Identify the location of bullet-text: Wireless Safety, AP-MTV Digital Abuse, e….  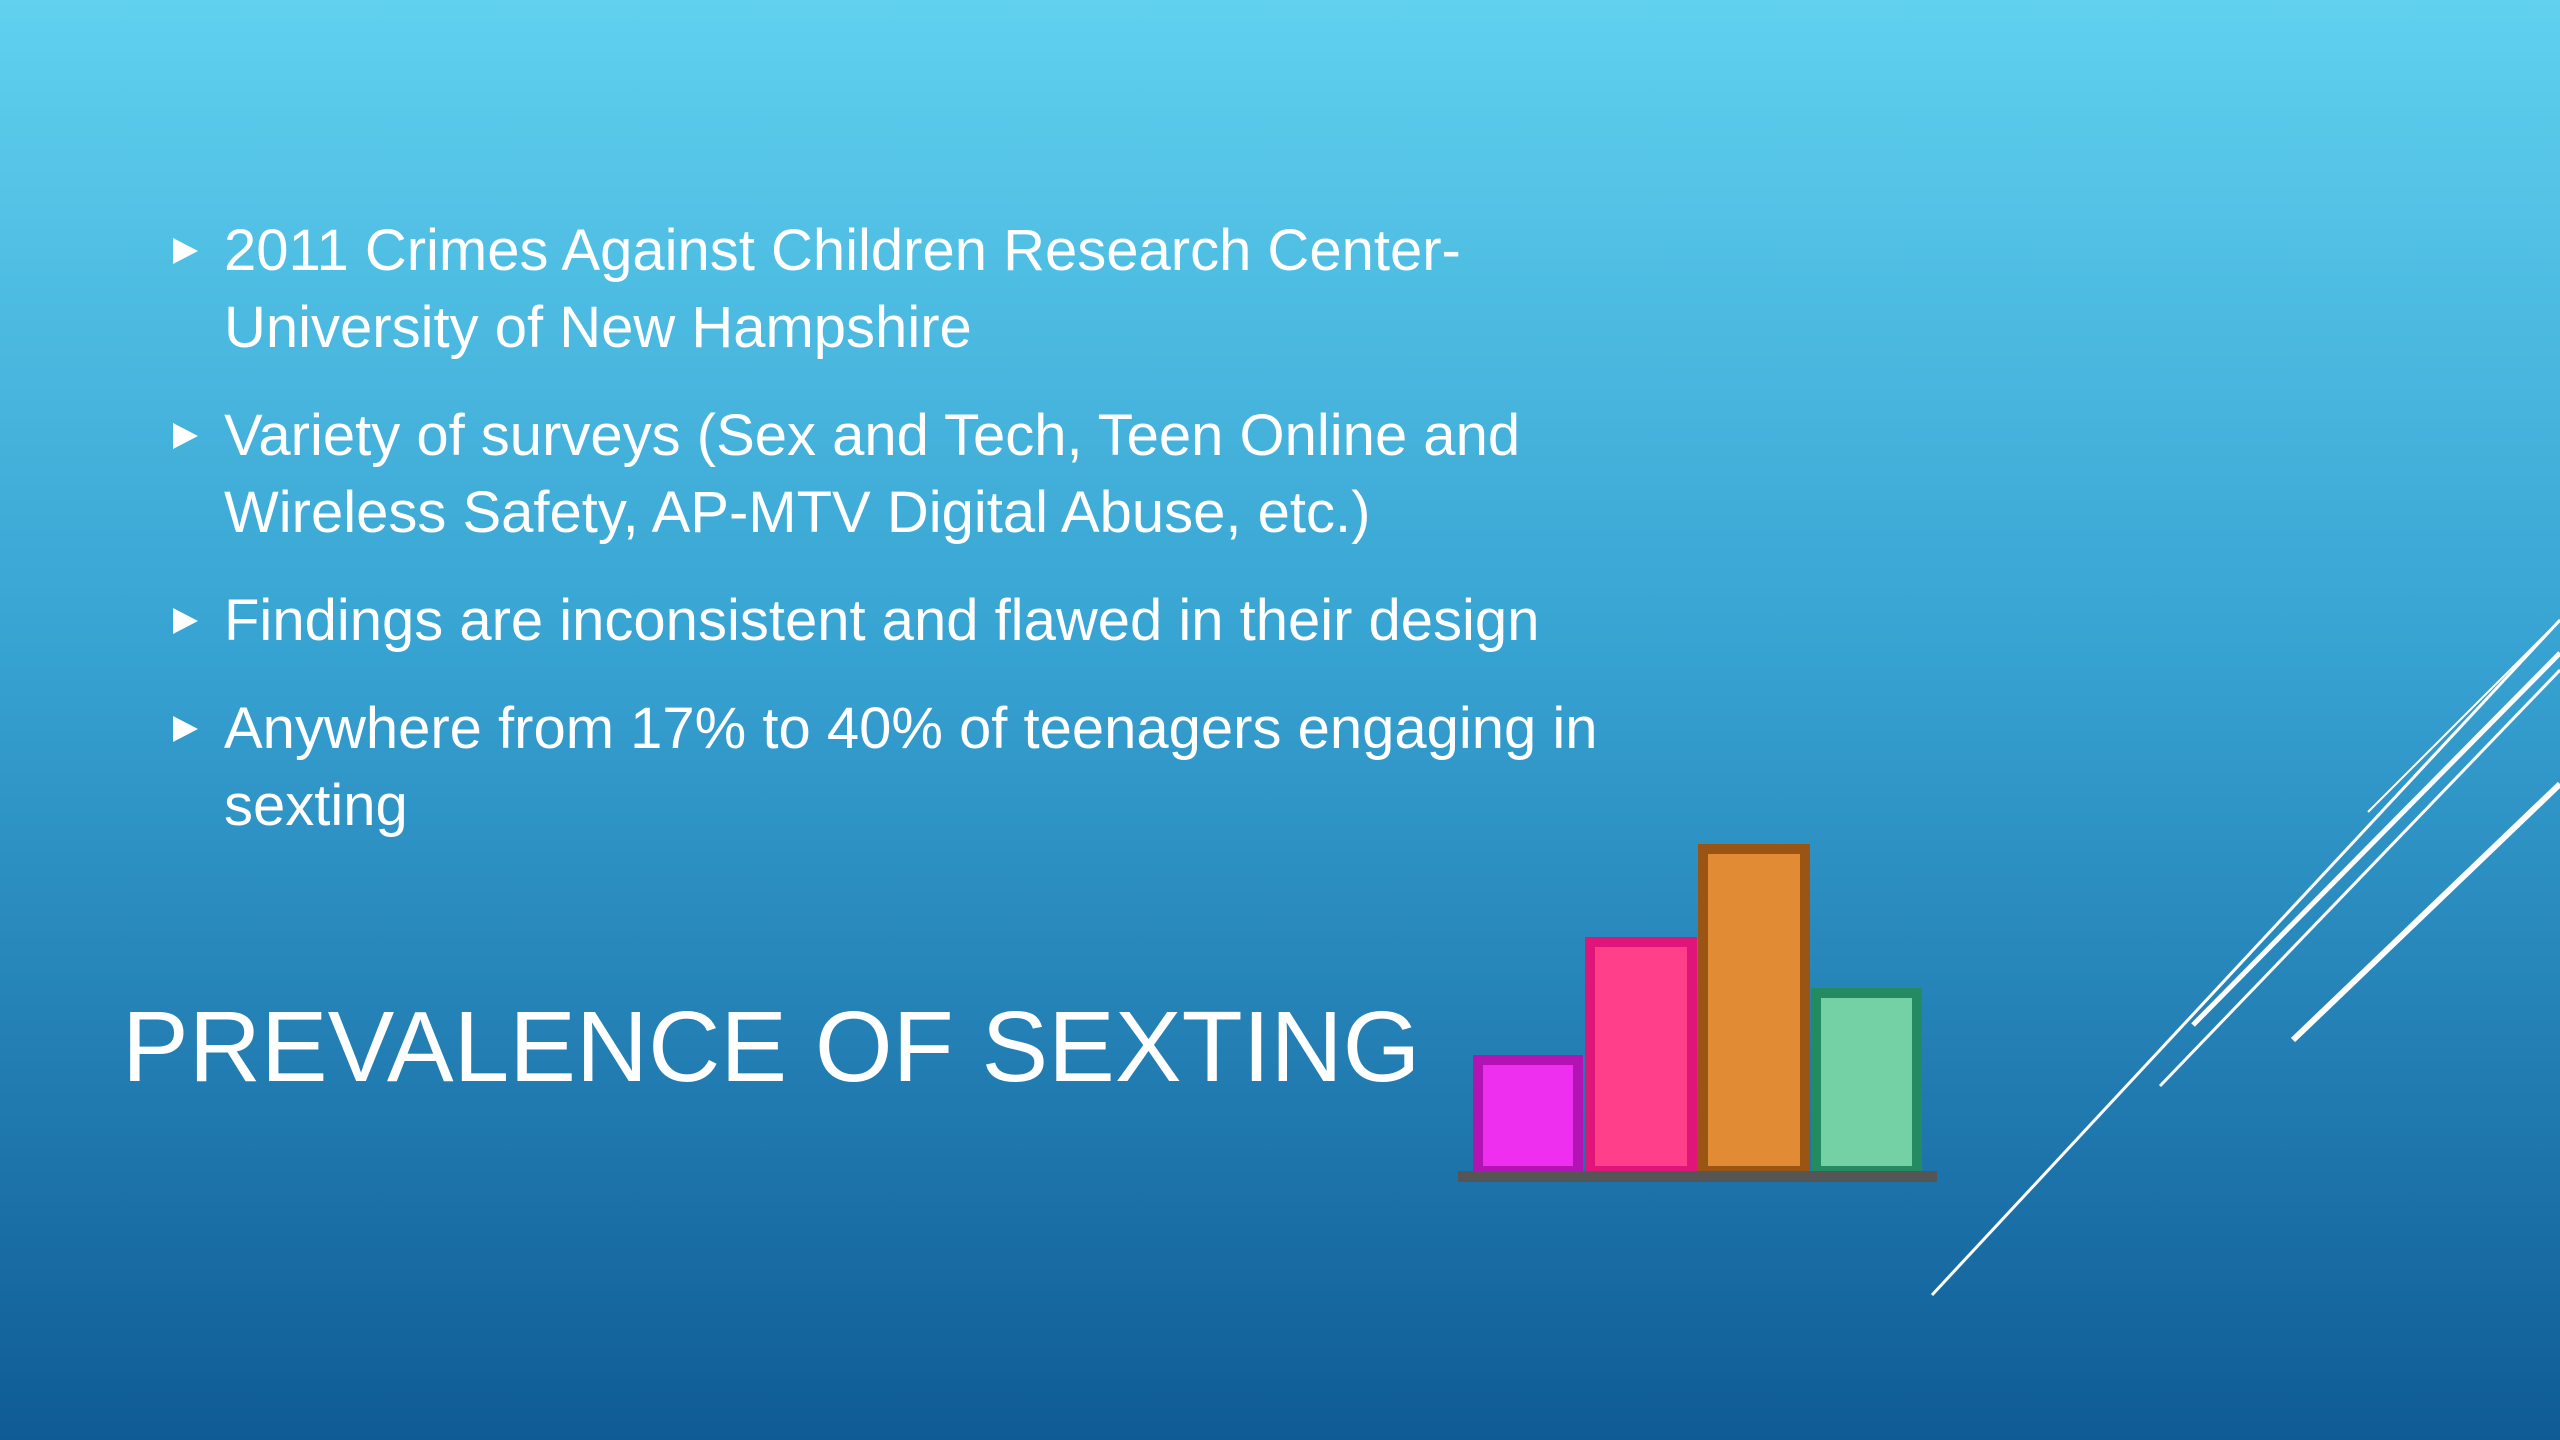
(797, 512).